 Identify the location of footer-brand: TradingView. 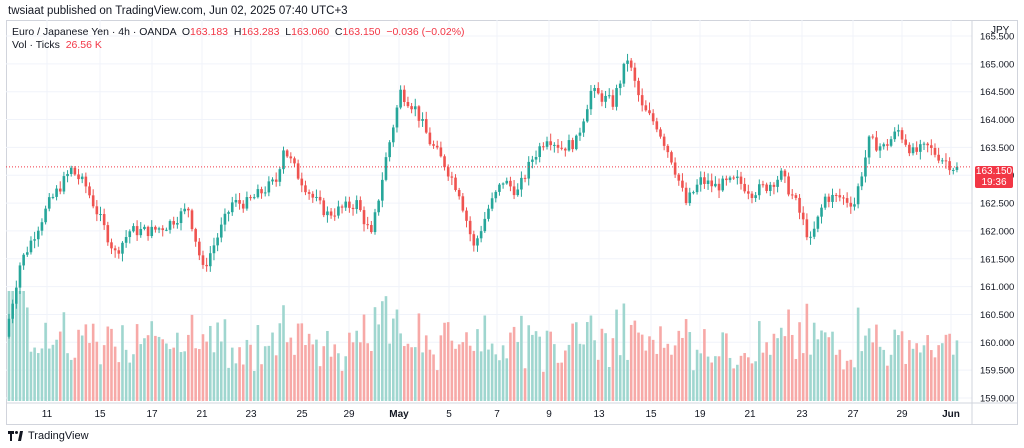
(48, 436).